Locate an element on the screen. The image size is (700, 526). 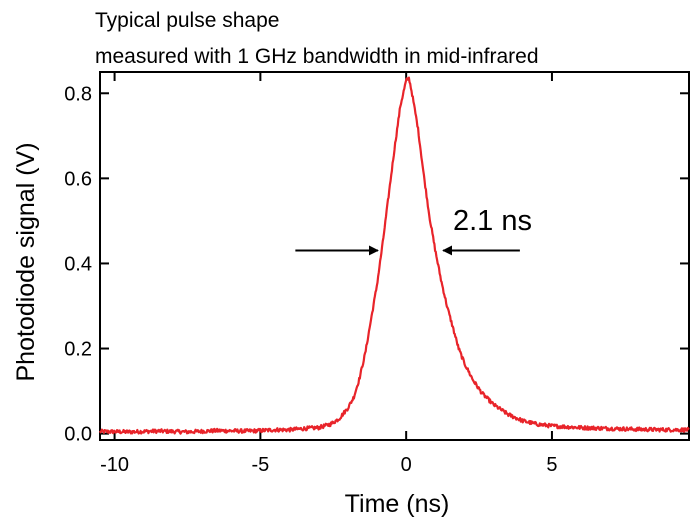
x-tick-label: -5 is located at coordinates (260, 465).